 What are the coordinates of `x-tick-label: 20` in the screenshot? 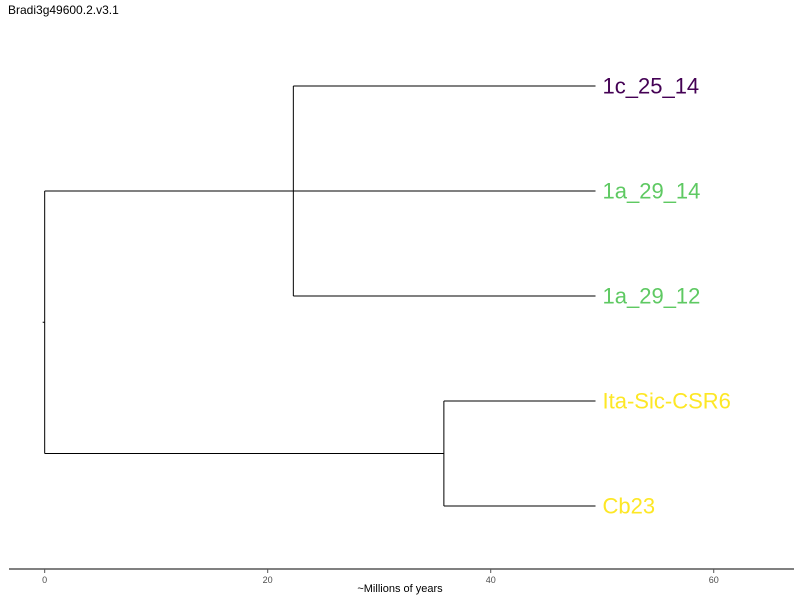 It's located at (268, 580).